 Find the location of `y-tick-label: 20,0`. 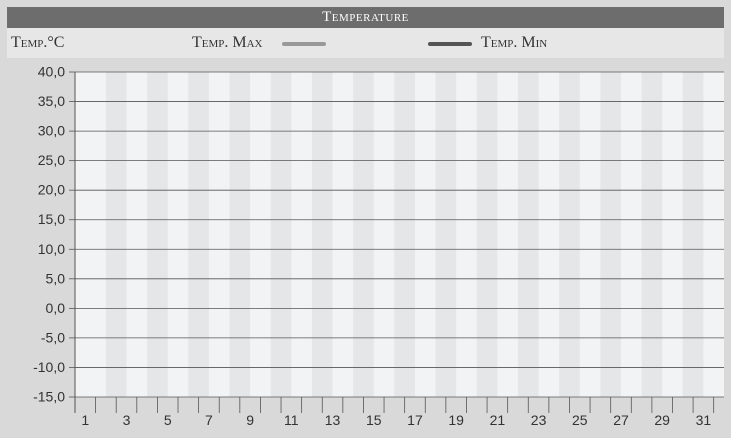

y-tick-label: 20,0 is located at coordinates (51, 190).